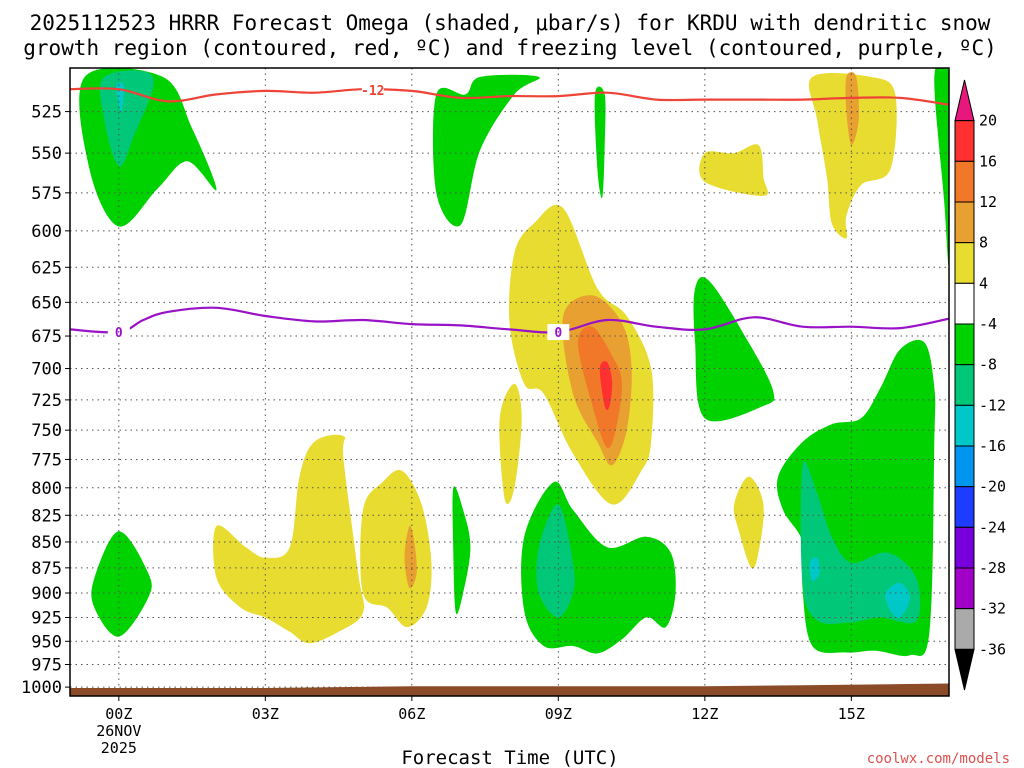 Image resolution: width=1024 pixels, height=768 pixels. What do you see at coordinates (46, 489) in the screenshot?
I see `ytick-label-800: 800` at bounding box center [46, 489].